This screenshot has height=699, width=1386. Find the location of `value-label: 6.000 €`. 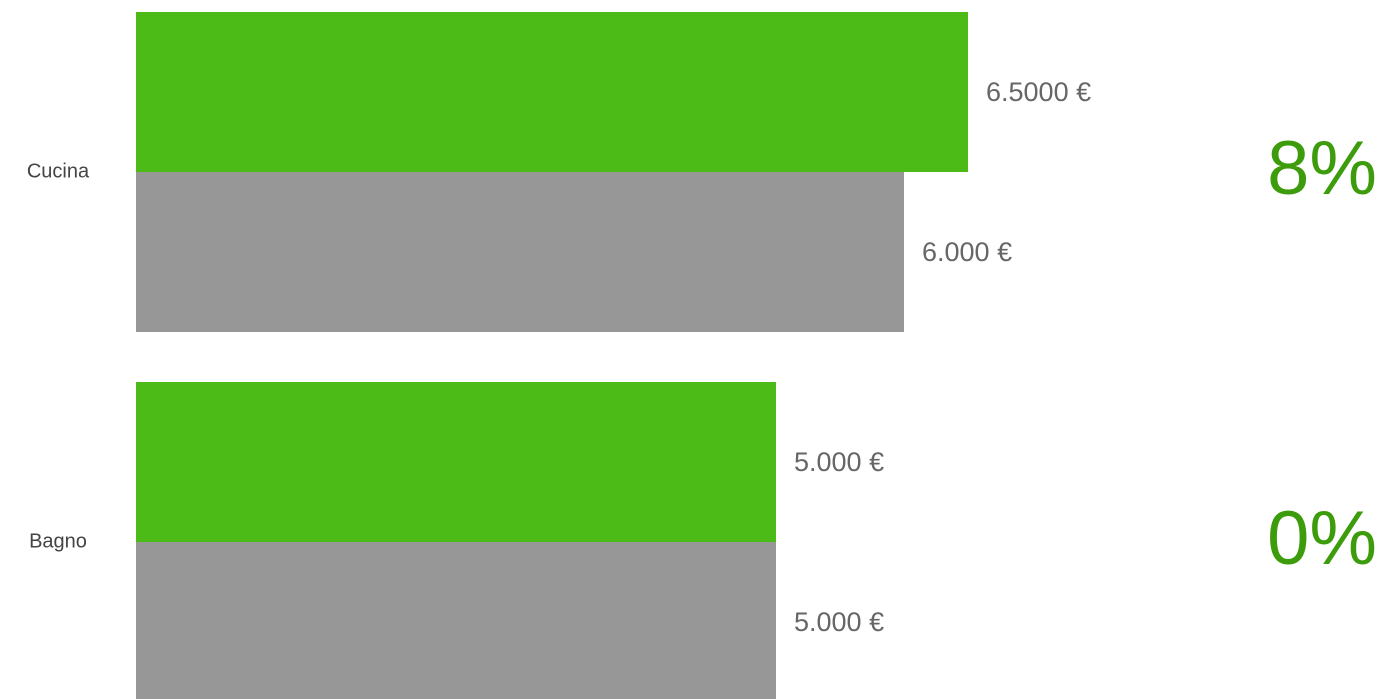

value-label: 6.000 € is located at coordinates (967, 252).